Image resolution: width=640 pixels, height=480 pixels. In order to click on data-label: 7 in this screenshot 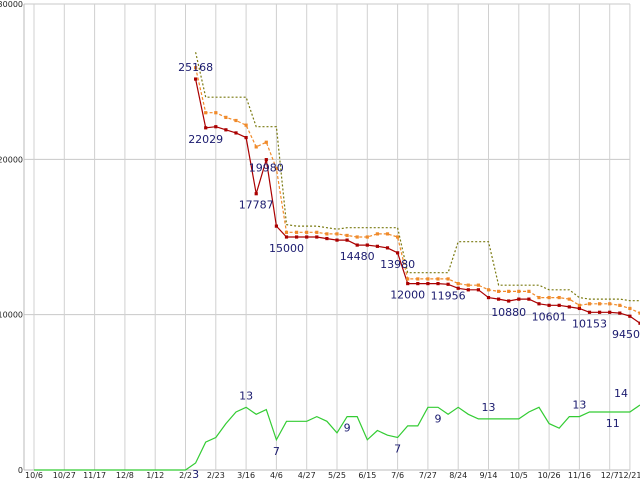, I will do `click(397, 449)`.